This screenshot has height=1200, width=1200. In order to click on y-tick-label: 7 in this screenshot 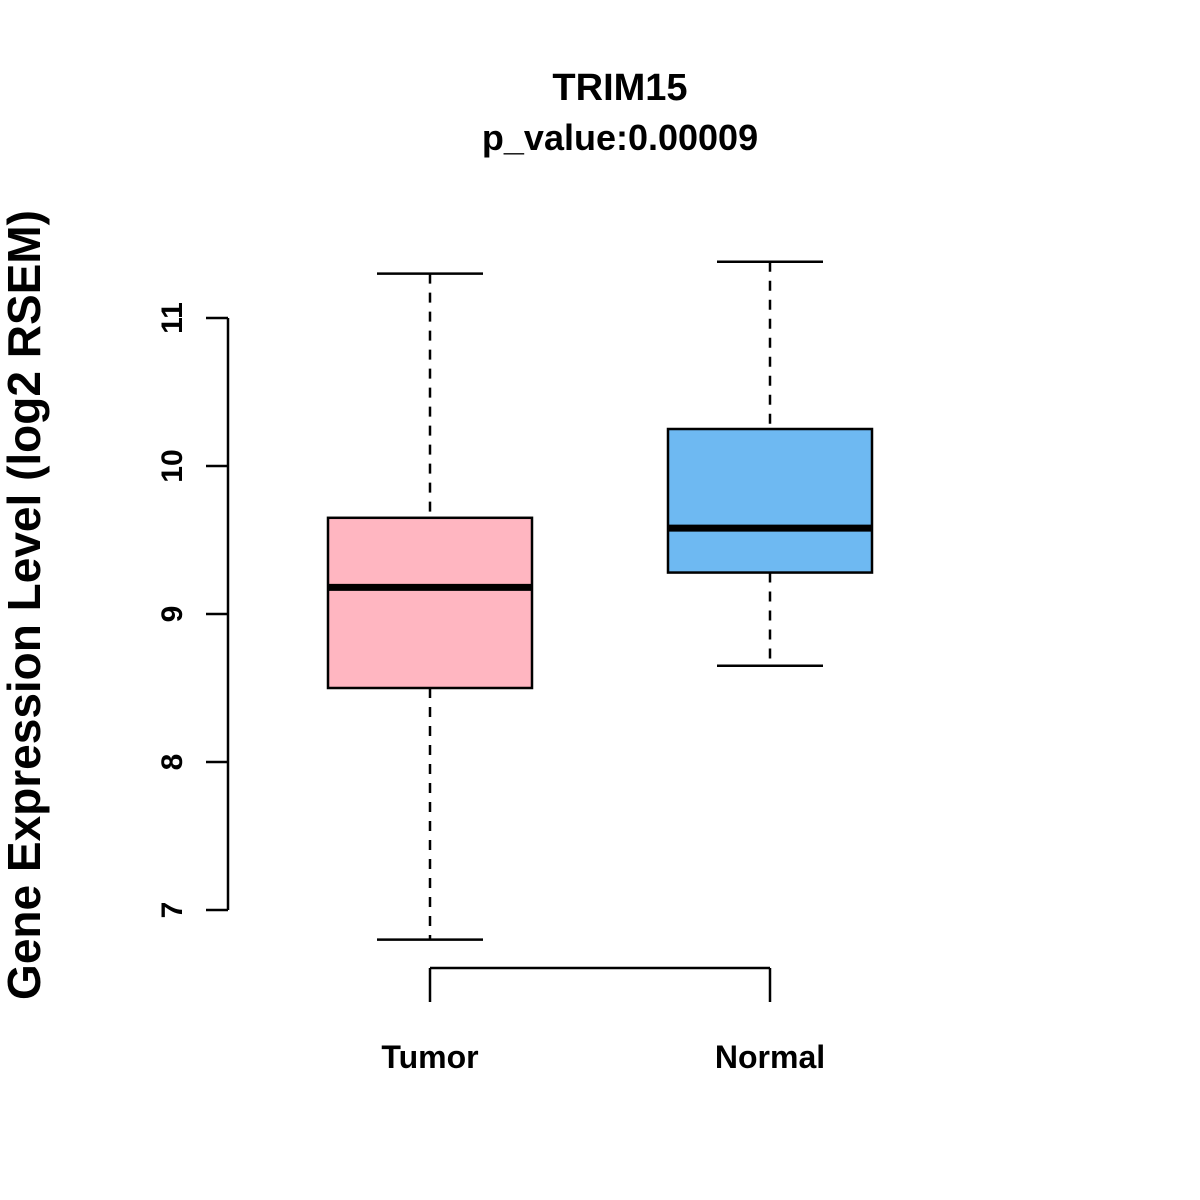, I will do `click(172, 910)`.